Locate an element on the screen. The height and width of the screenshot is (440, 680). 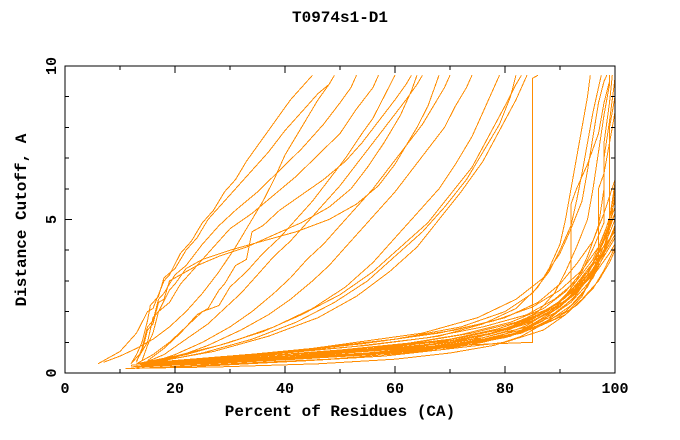
y-axis-label: Distance Cutoff, A is located at coordinates (22, 220).